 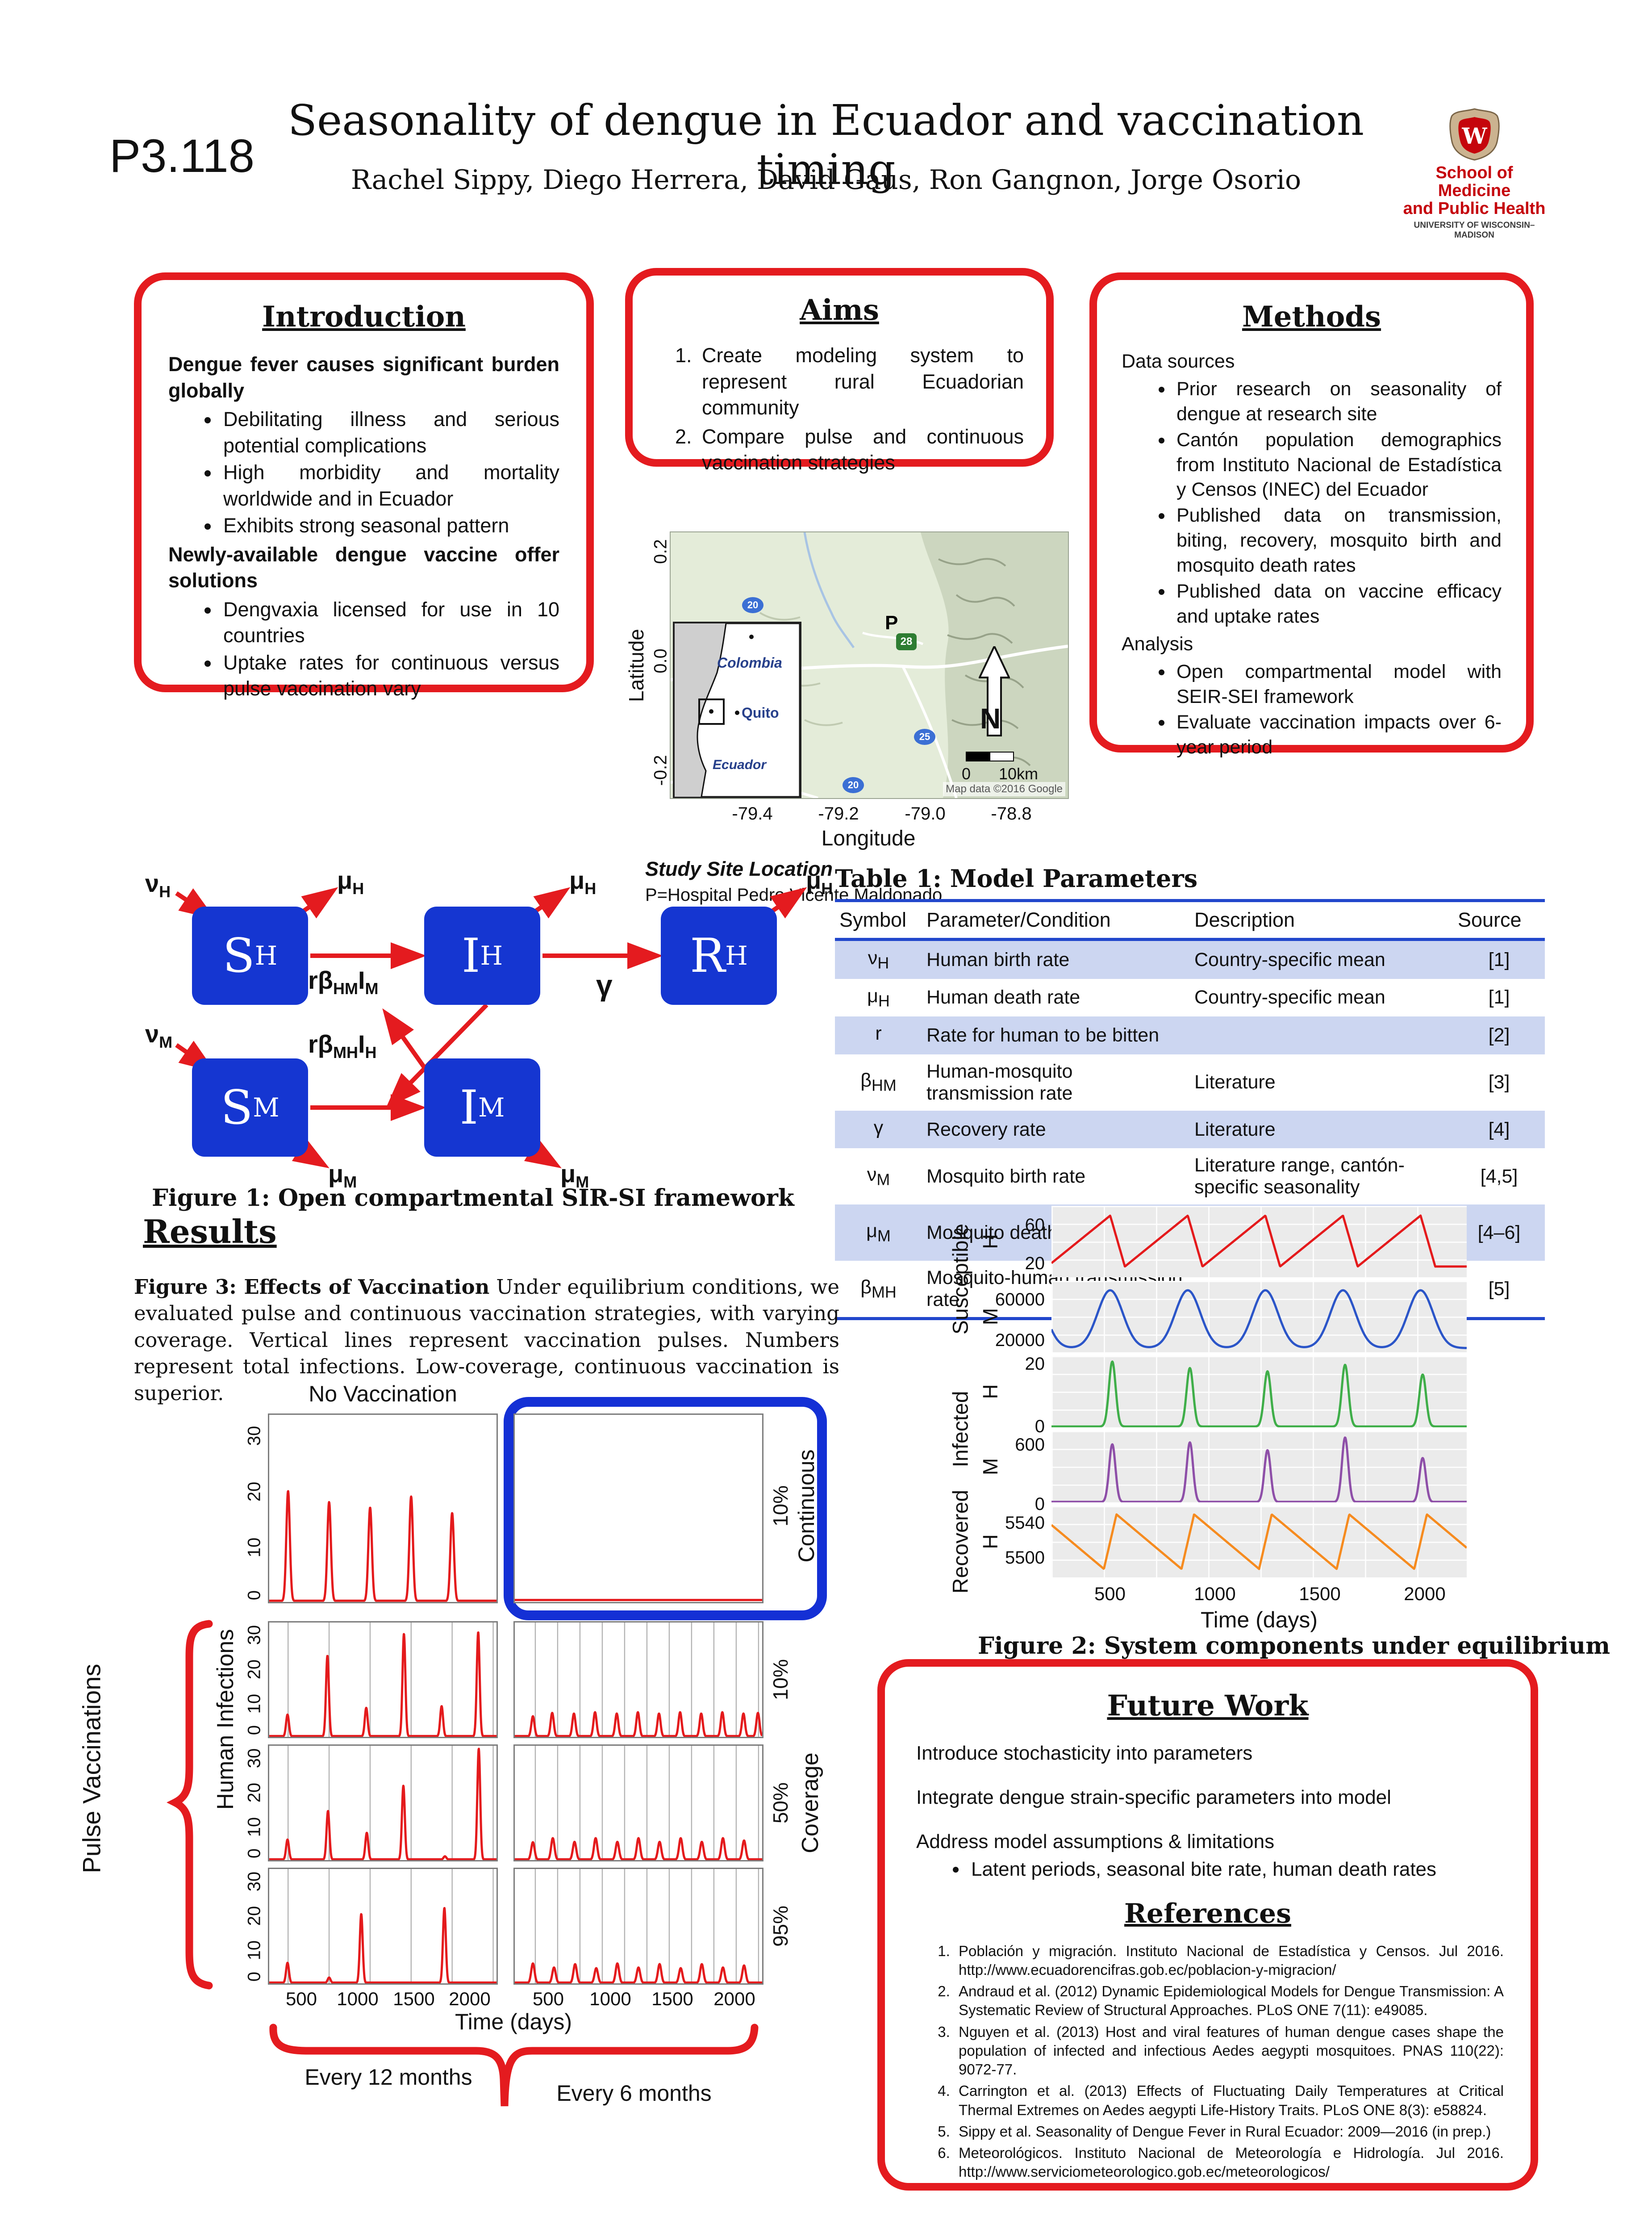 I want to click on map-xtick: -79.4, so click(x=752, y=814).